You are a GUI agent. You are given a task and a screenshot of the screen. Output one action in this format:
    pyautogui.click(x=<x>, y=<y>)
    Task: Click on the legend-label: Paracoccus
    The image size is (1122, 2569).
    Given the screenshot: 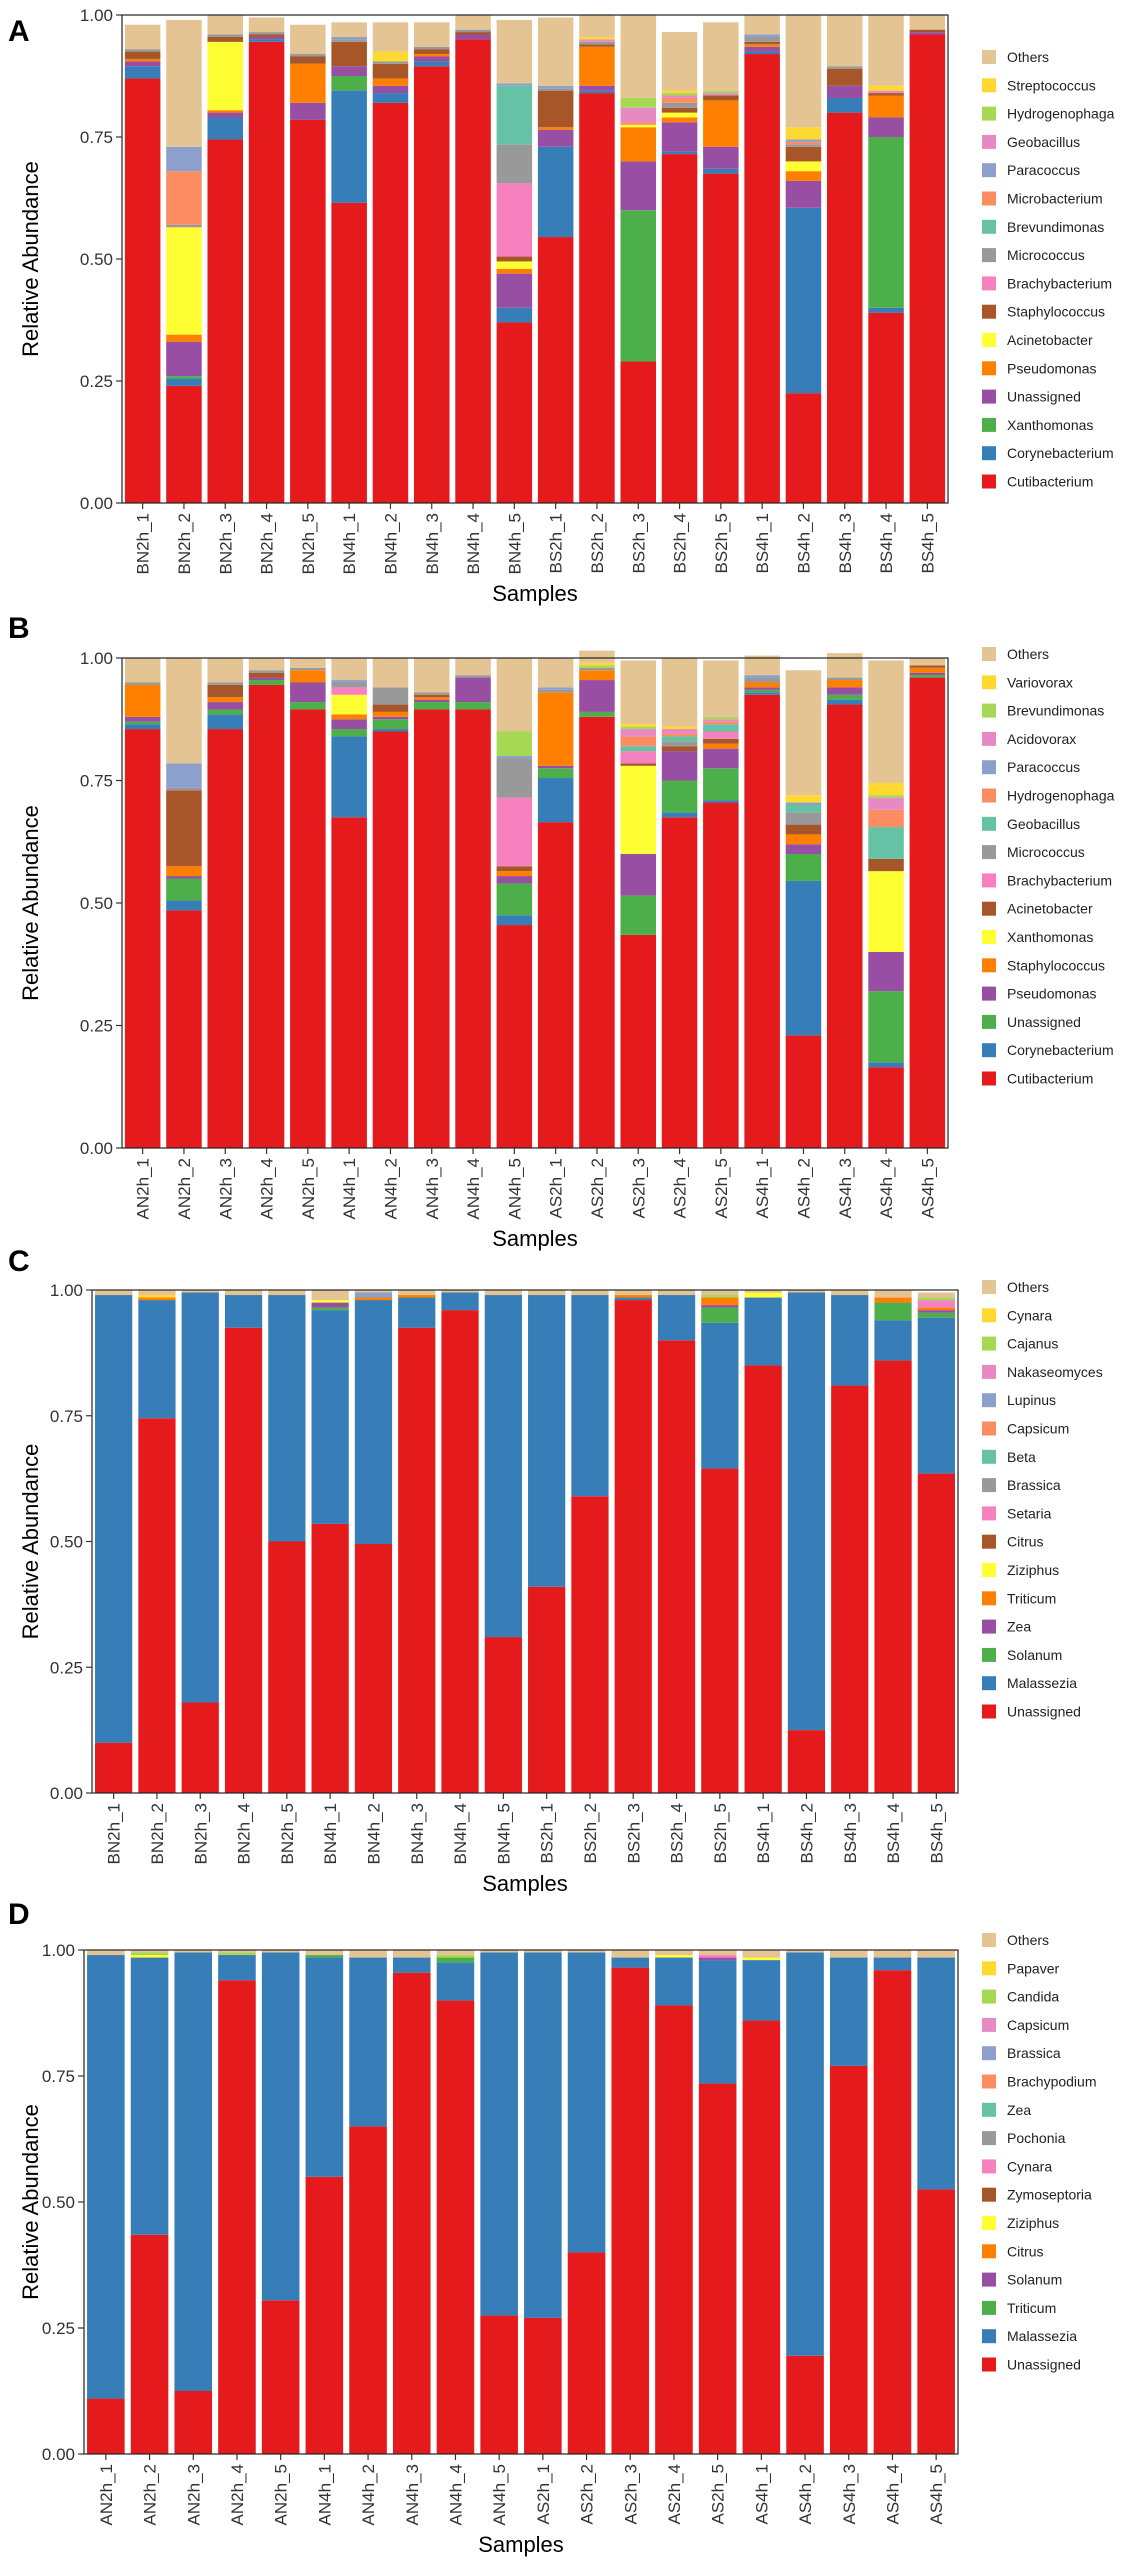 What is the action you would take?
    pyautogui.click(x=1043, y=170)
    